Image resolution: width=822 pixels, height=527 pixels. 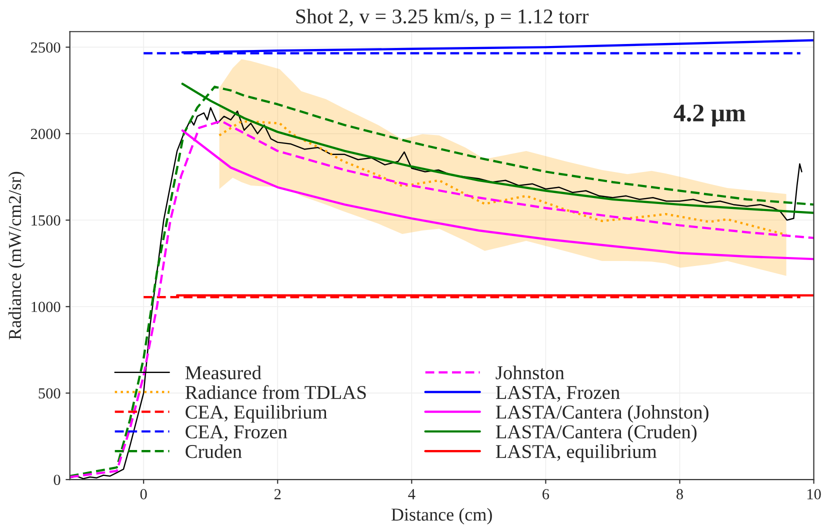 I want to click on legend-label: CEA, Equilibrium, so click(x=257, y=414).